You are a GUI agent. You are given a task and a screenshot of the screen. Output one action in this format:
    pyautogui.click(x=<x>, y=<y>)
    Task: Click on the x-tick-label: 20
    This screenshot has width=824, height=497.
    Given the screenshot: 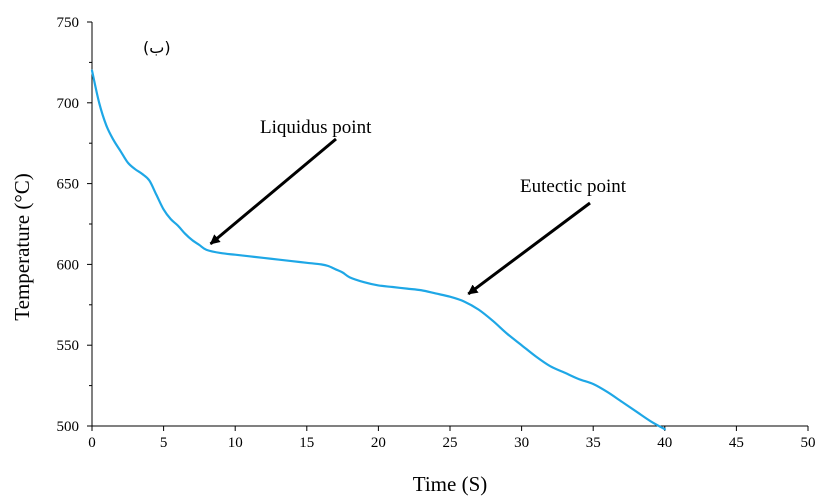 What is the action you would take?
    pyautogui.click(x=378, y=443)
    